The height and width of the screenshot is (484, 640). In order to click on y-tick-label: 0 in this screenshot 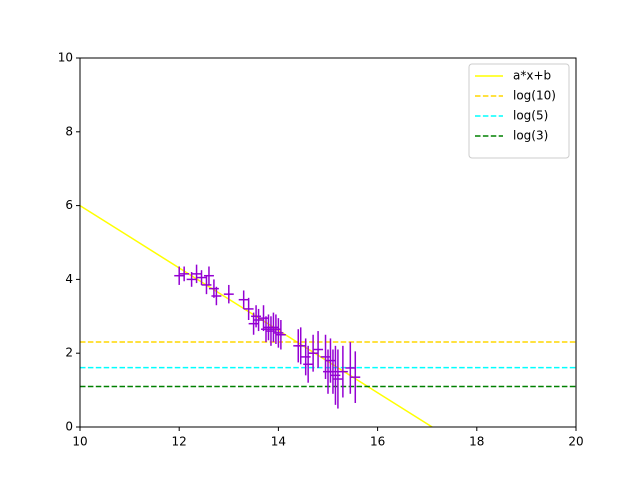, I will do `click(69, 427)`.